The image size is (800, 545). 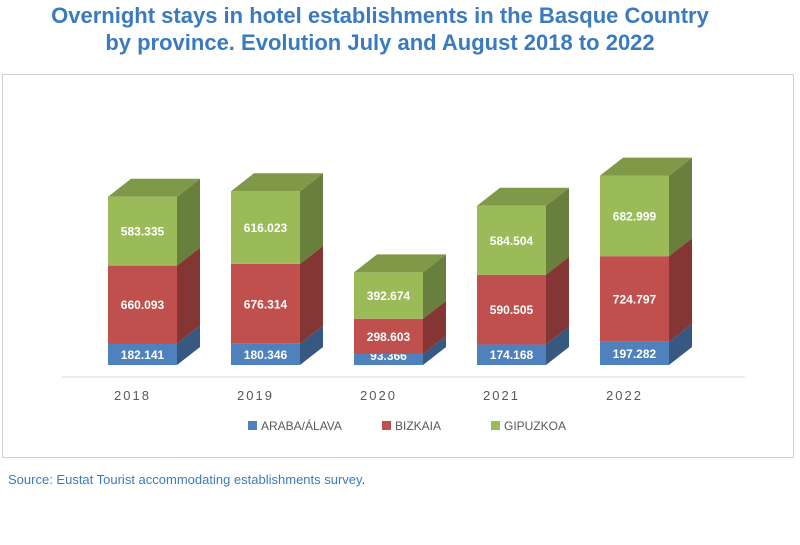 I want to click on data-label-2018-0: 182.141, so click(x=143, y=355).